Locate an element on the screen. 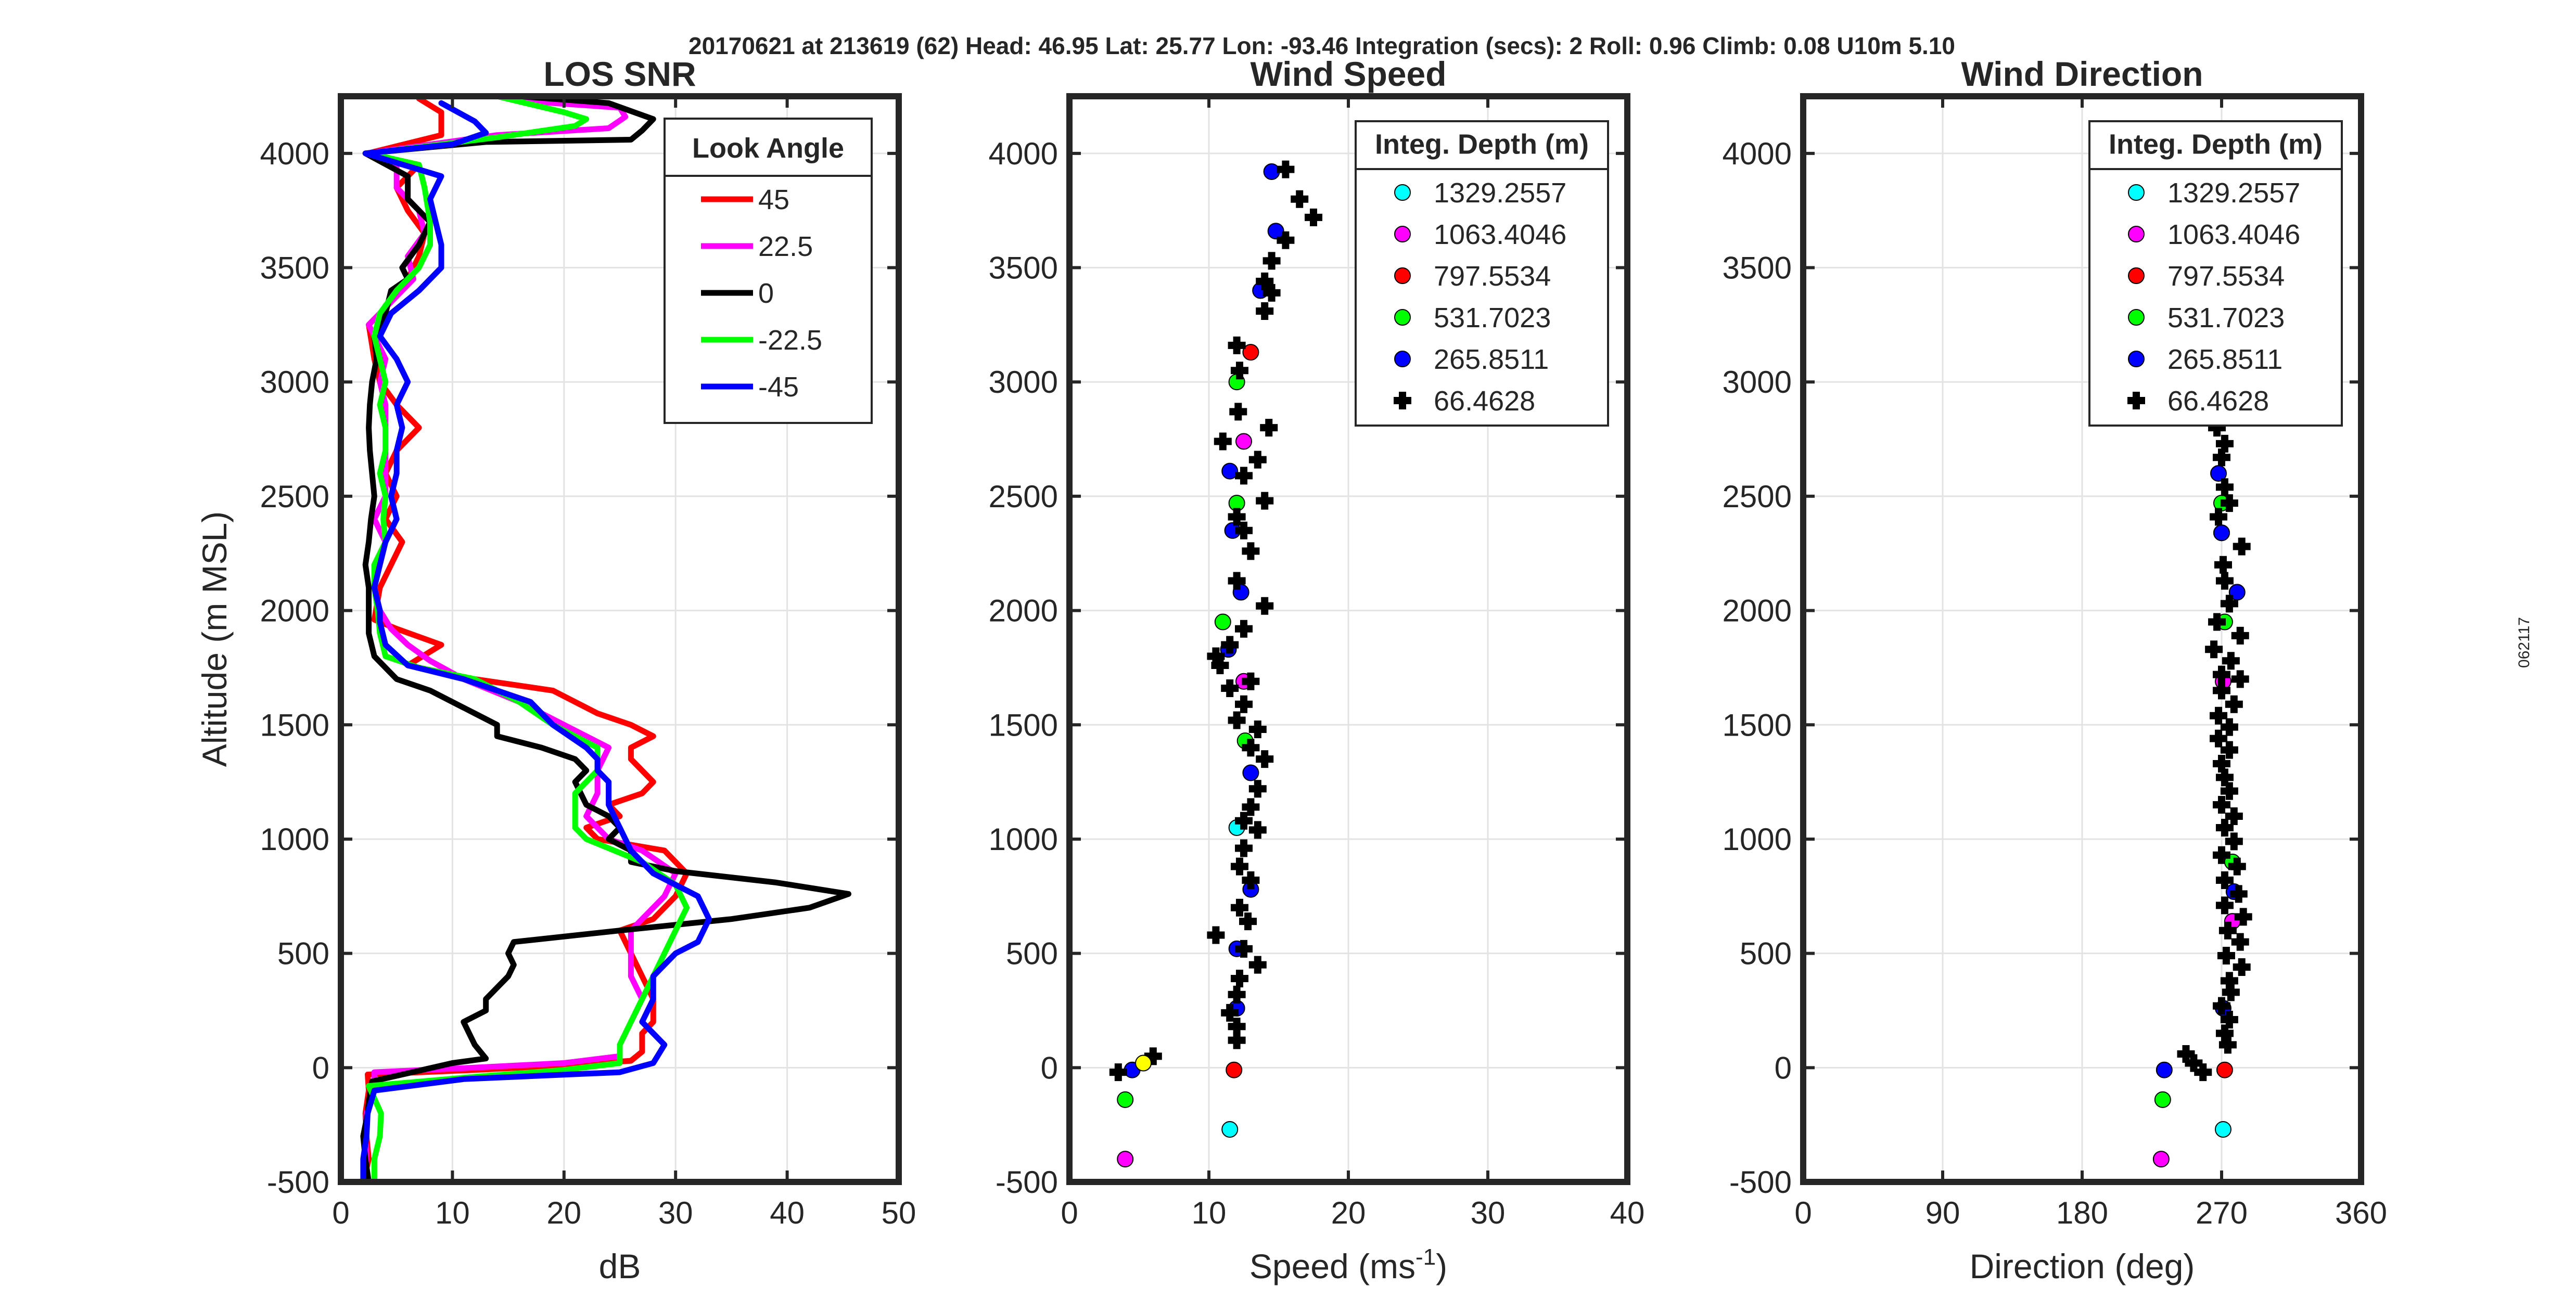  snr-ytick-label-2500: 2500 is located at coordinates (294, 497).